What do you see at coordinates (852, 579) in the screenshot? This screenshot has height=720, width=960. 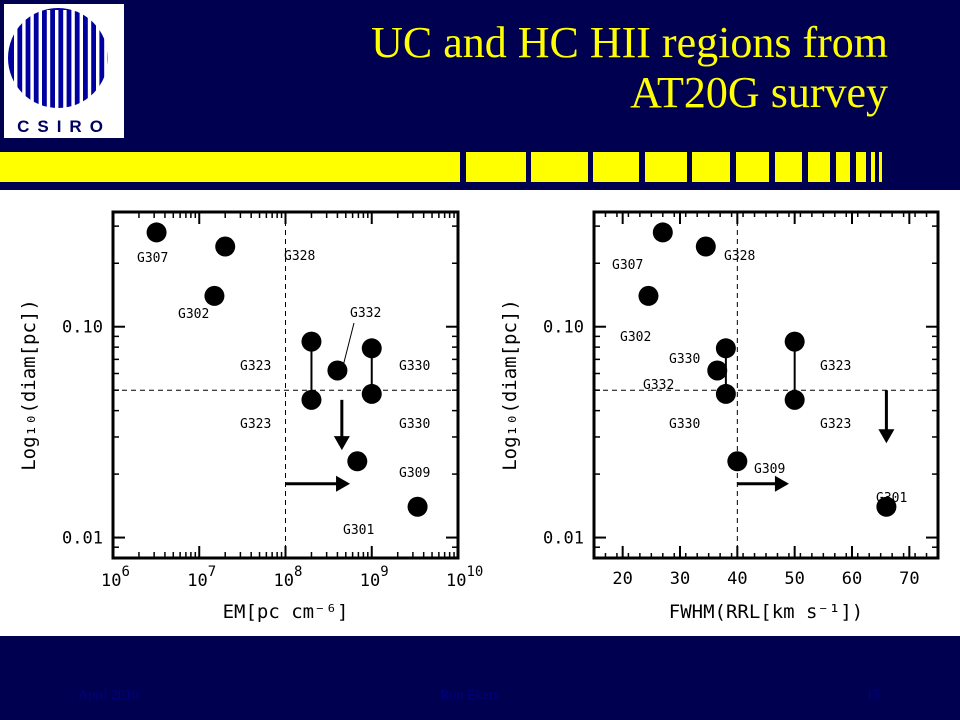 I see `x-tick-label: 60` at bounding box center [852, 579].